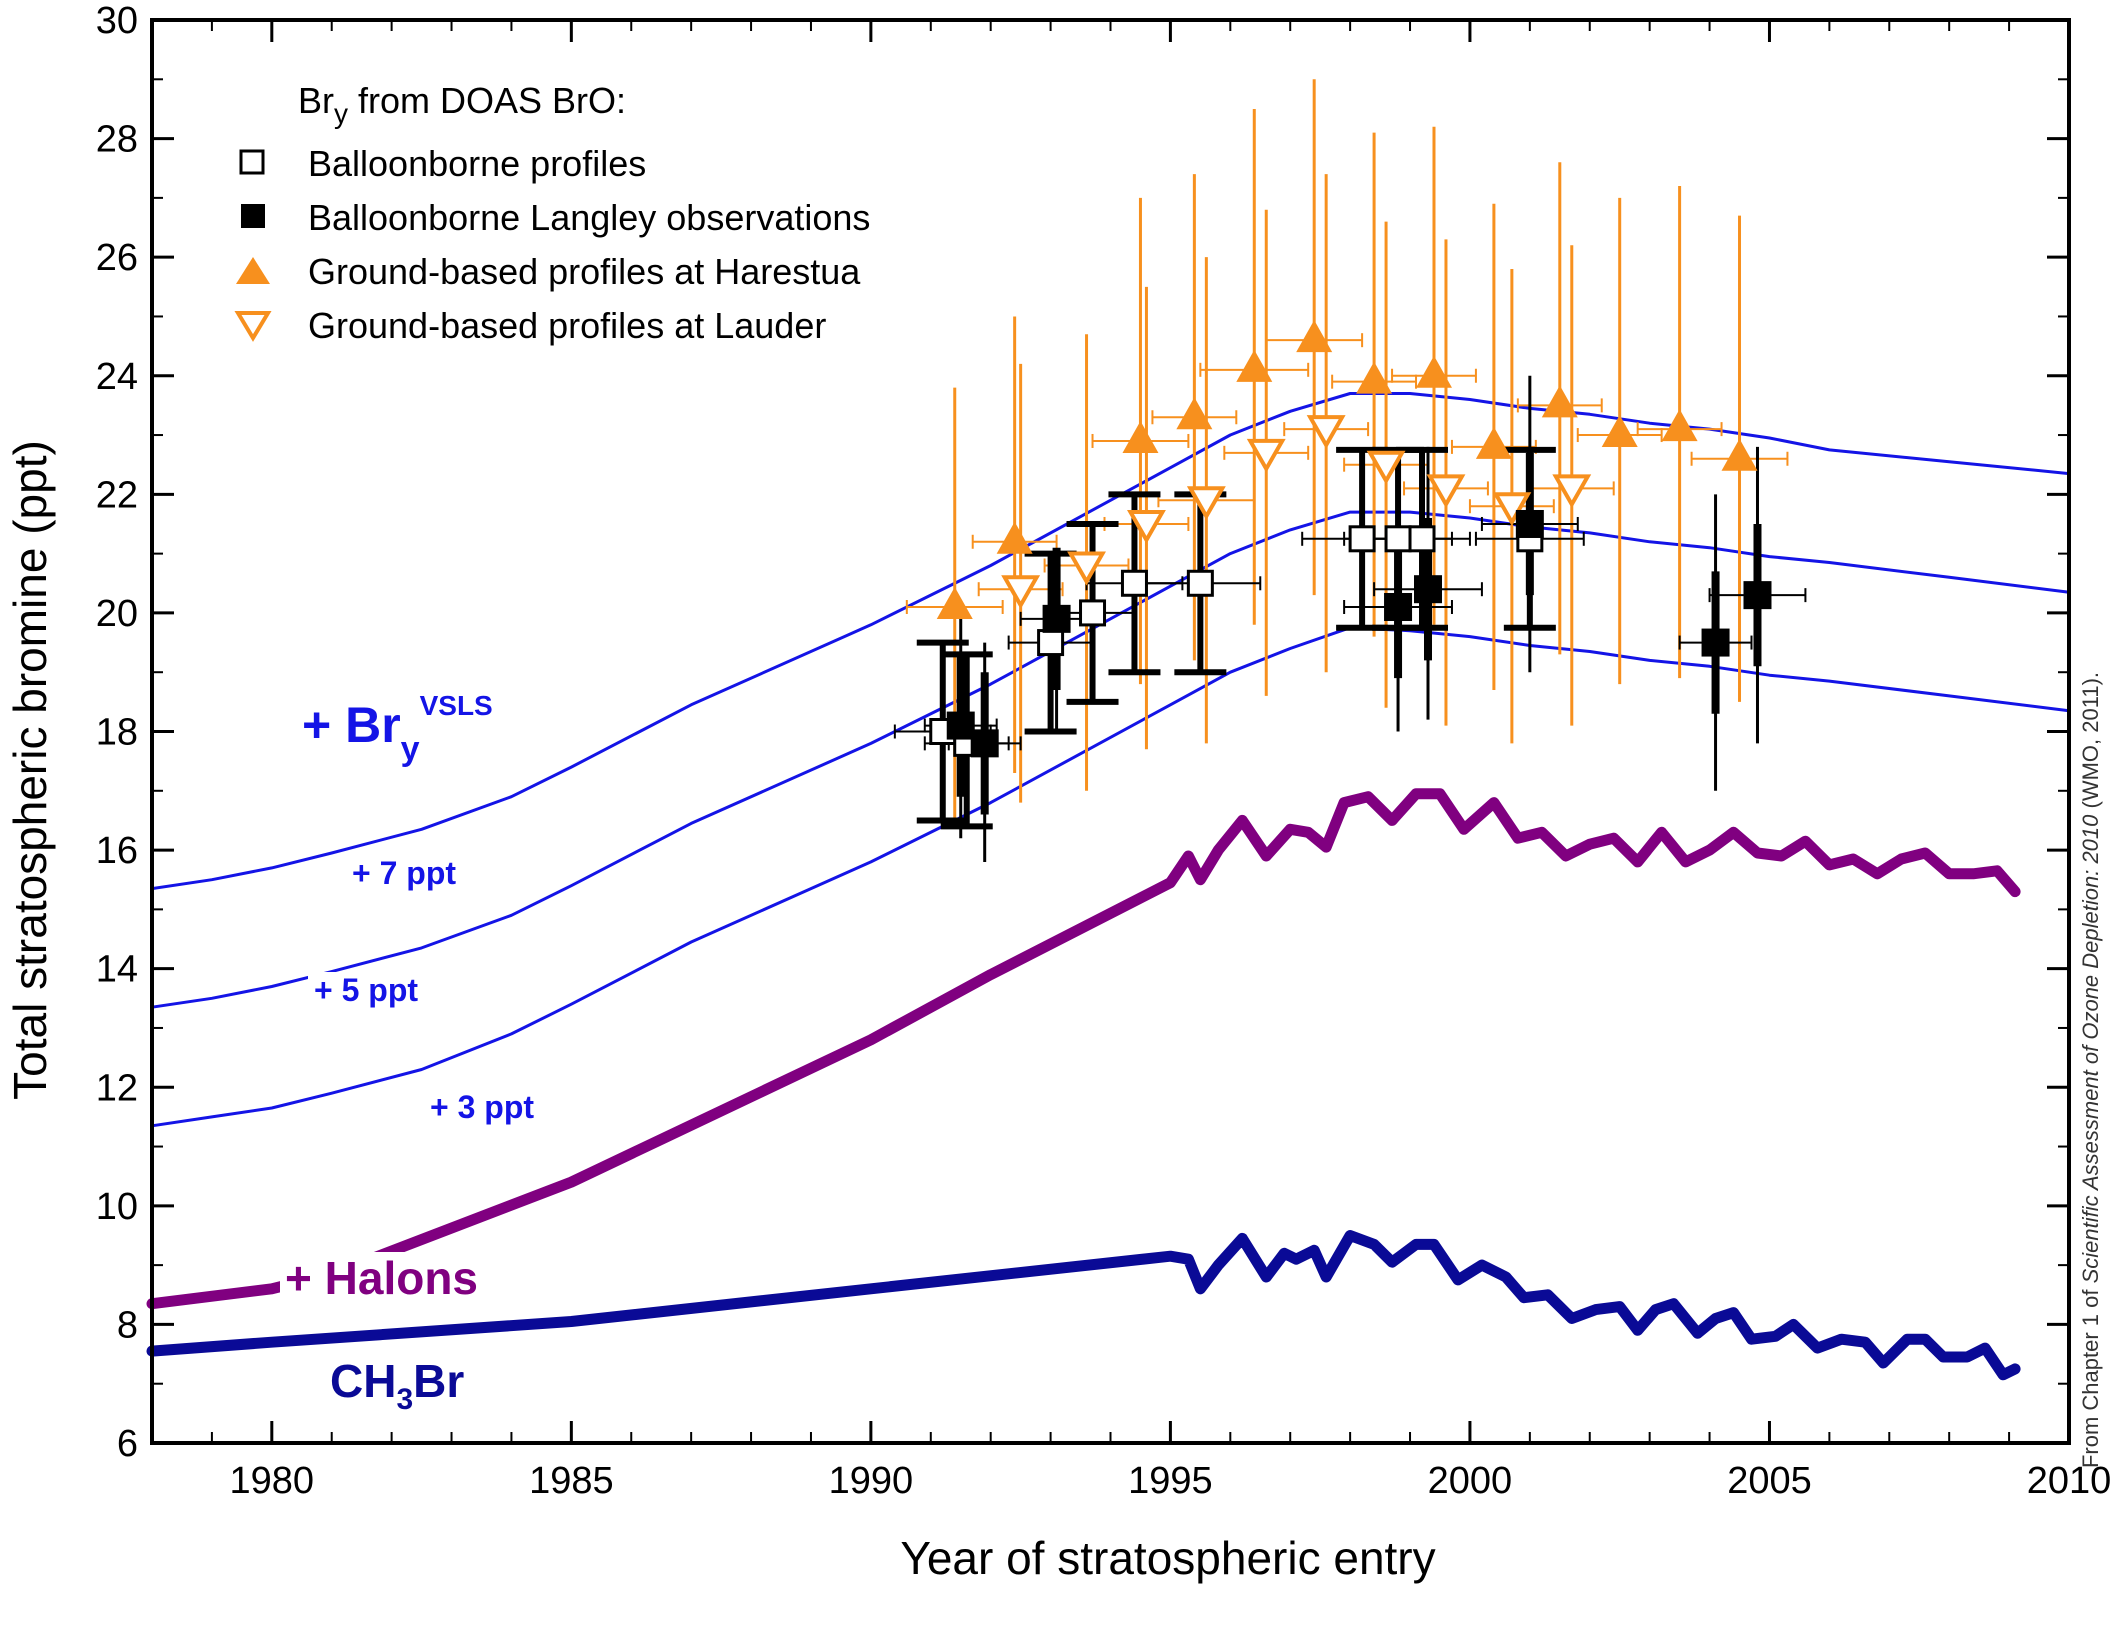 Image resolution: width=2111 pixels, height=1627 pixels. I want to click on credit-suffix: (WMO, 2011)., so click(2090, 743).